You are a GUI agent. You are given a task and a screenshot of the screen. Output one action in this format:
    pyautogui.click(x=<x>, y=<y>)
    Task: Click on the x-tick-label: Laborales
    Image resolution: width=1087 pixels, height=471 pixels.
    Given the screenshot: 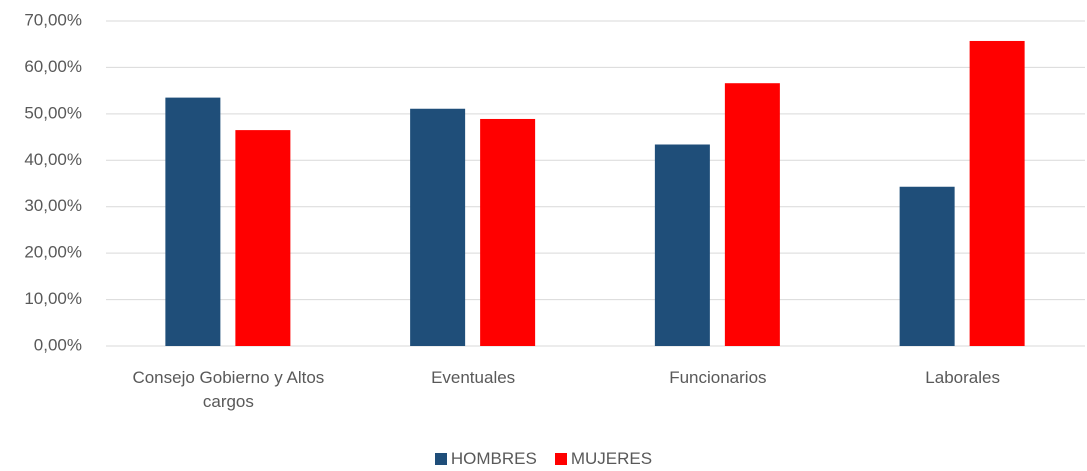 What is the action you would take?
    pyautogui.click(x=962, y=377)
    